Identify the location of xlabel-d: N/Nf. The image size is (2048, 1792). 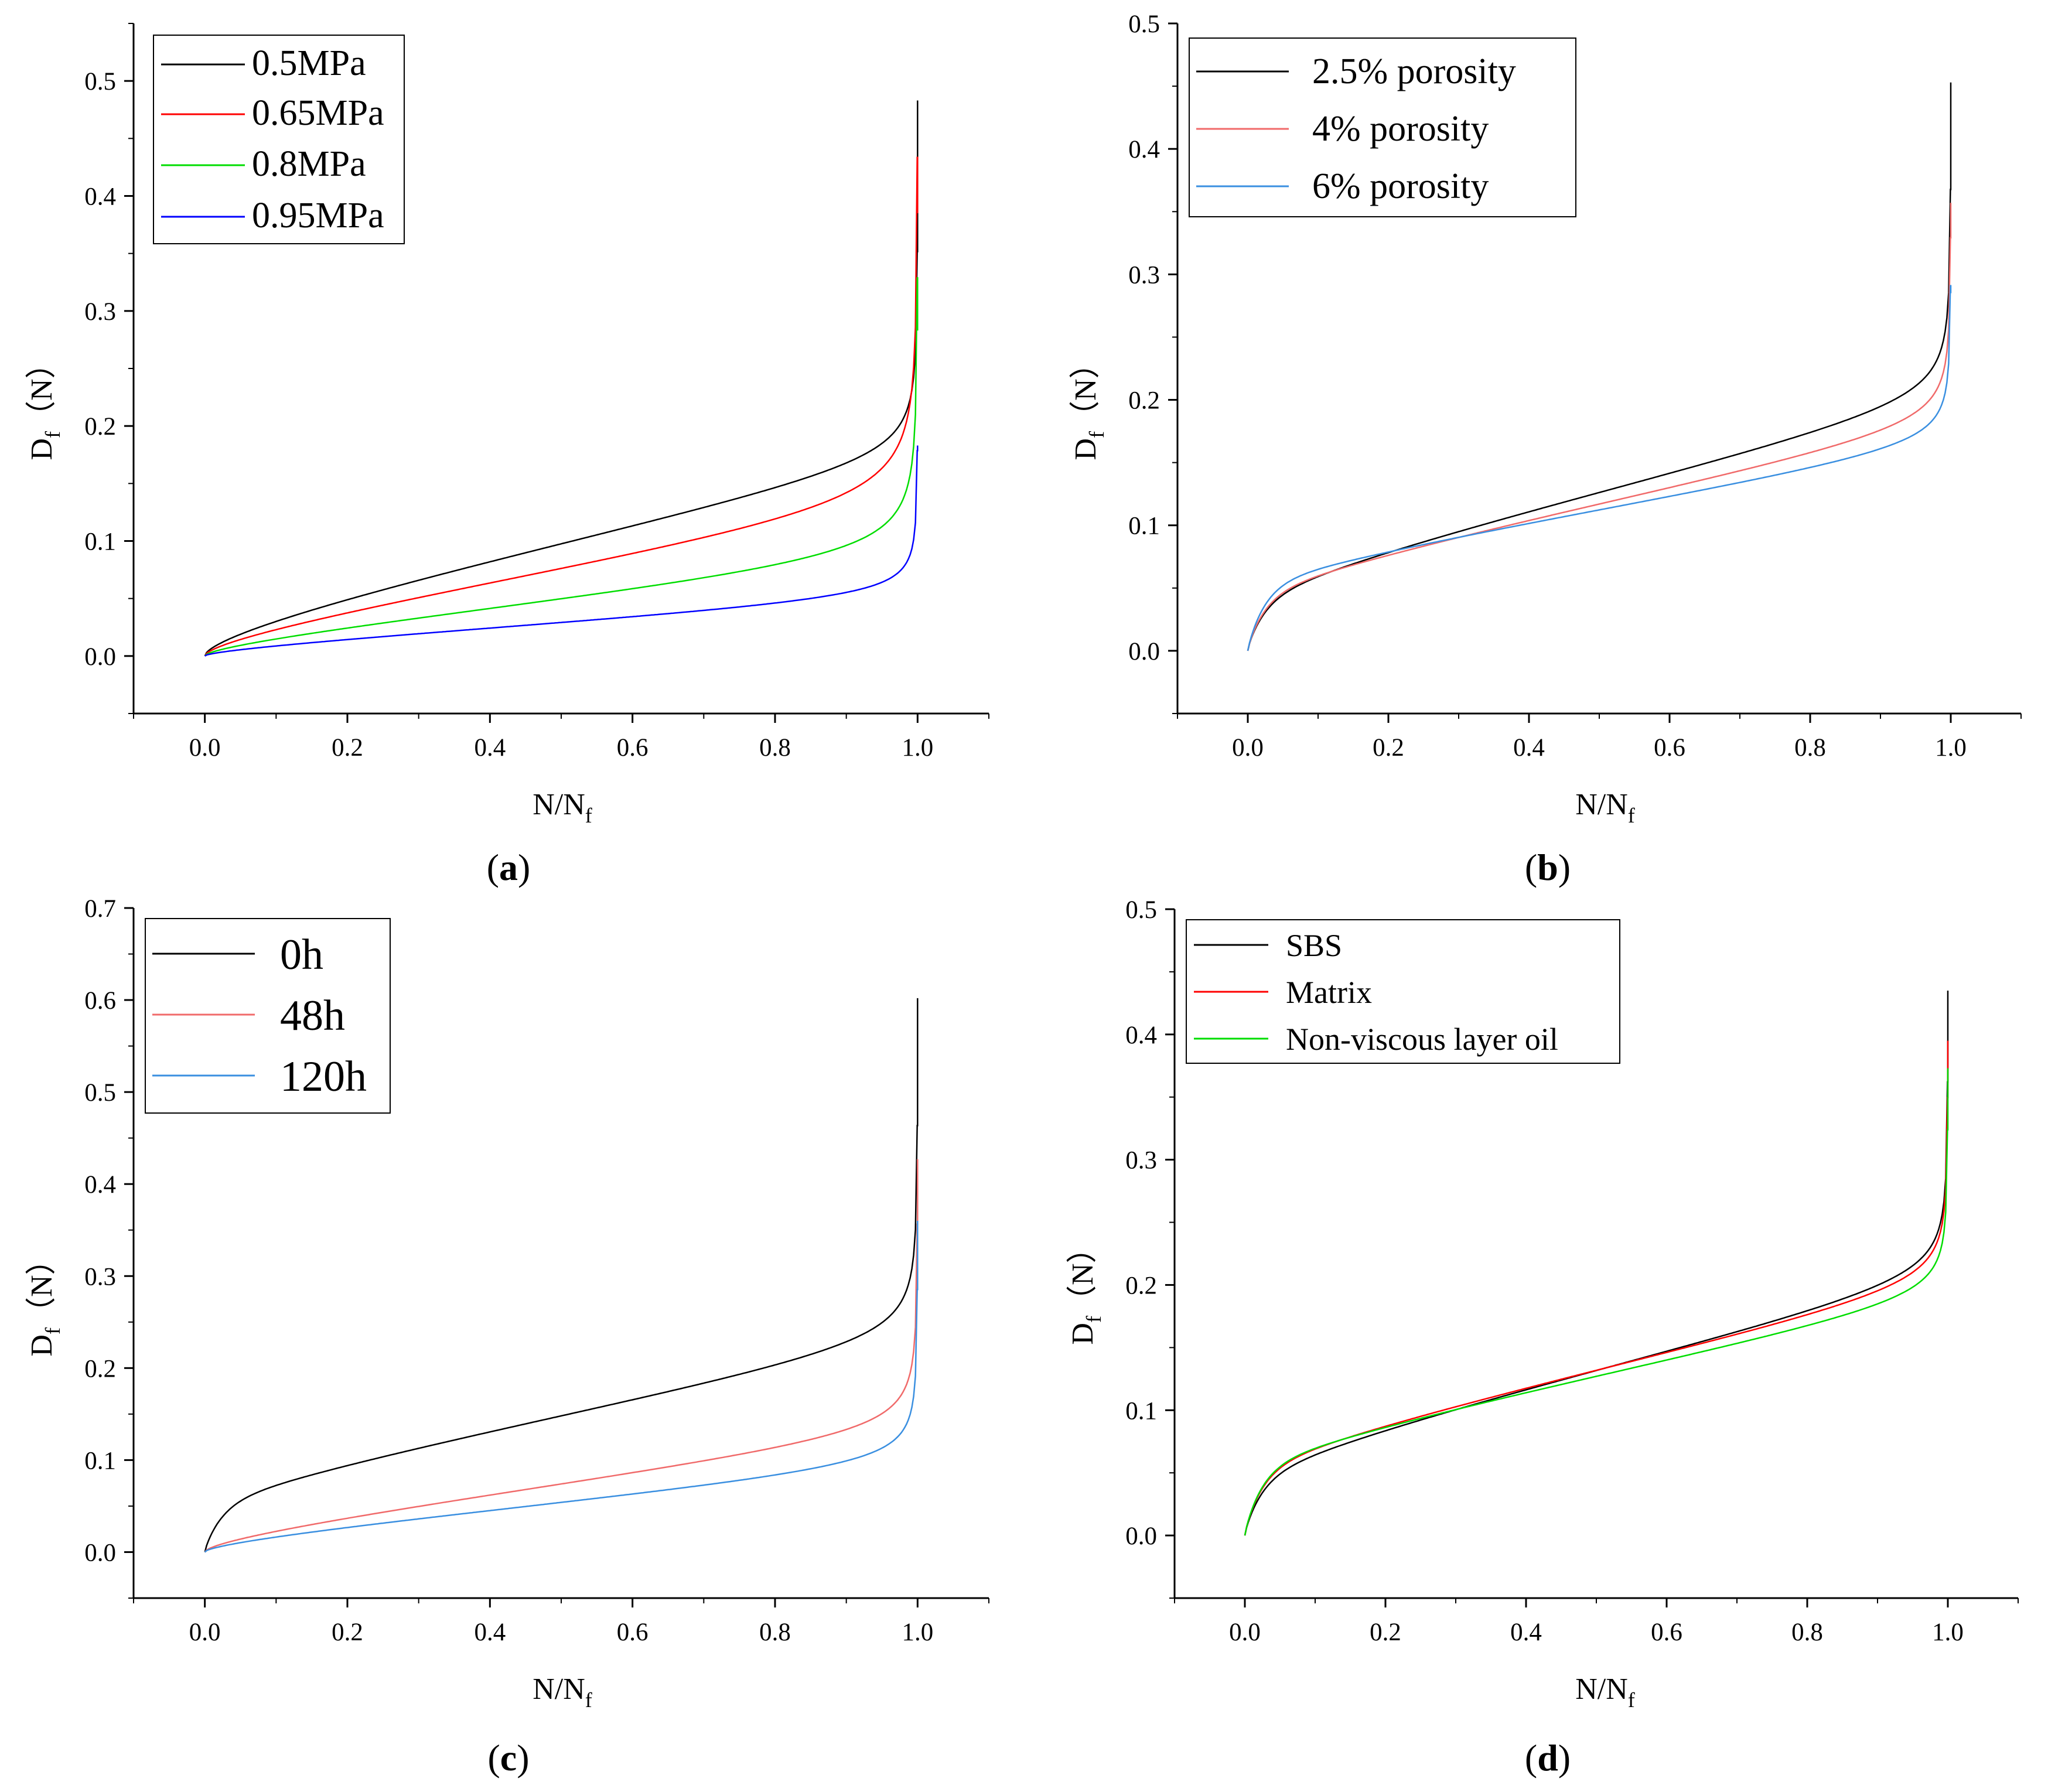
(1605, 1692).